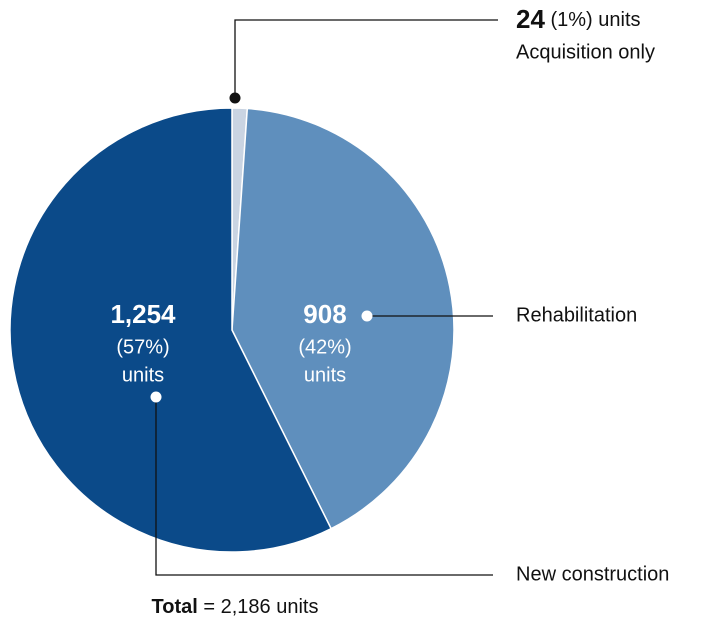 The image size is (702, 623). I want to click on slice-label: 24 (1%) units, so click(578, 19).